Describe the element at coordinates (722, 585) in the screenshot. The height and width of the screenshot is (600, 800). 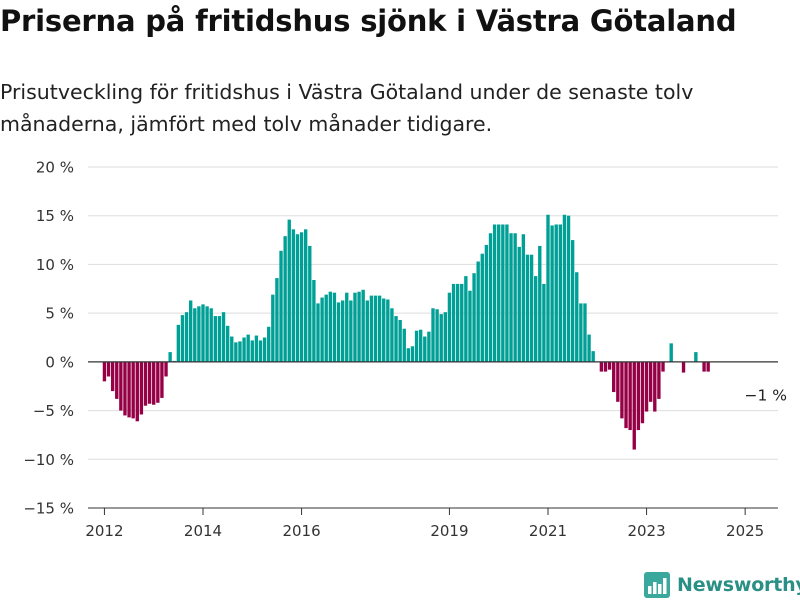
I see `newsworthy-logo: Newsworthy` at that location.